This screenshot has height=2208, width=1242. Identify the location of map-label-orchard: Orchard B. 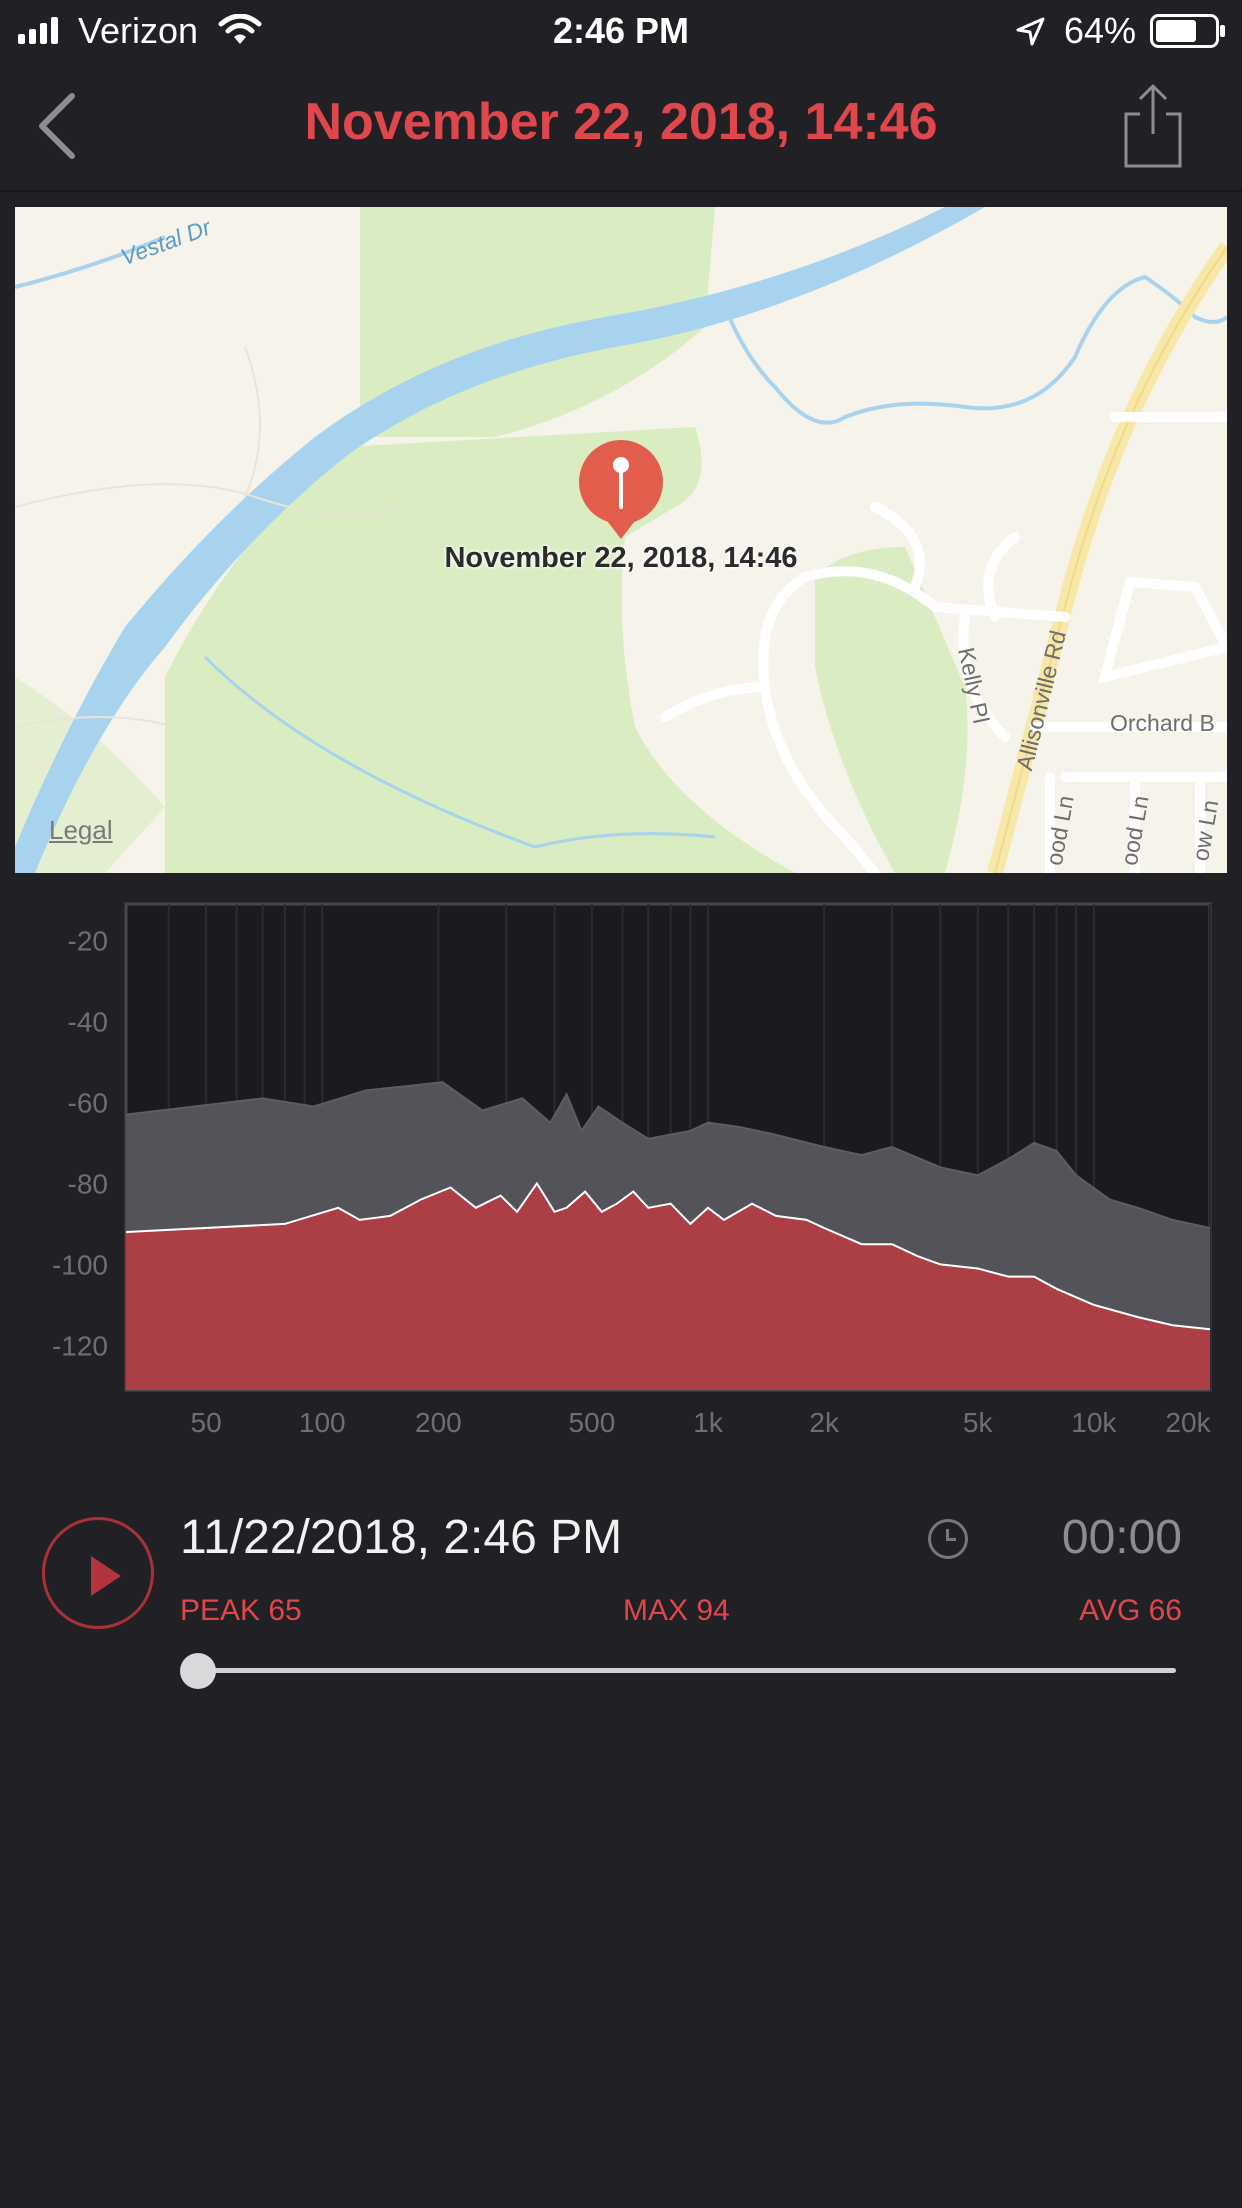
(1162, 723).